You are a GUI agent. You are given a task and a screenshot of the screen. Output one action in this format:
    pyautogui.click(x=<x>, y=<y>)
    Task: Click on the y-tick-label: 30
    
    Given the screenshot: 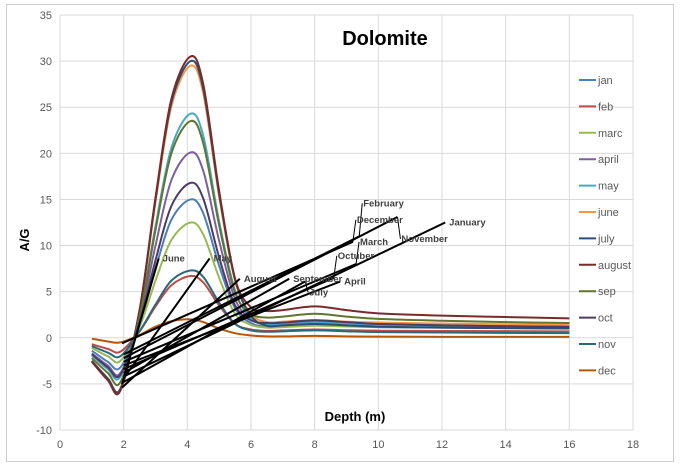 What is the action you would take?
    pyautogui.click(x=46, y=62)
    